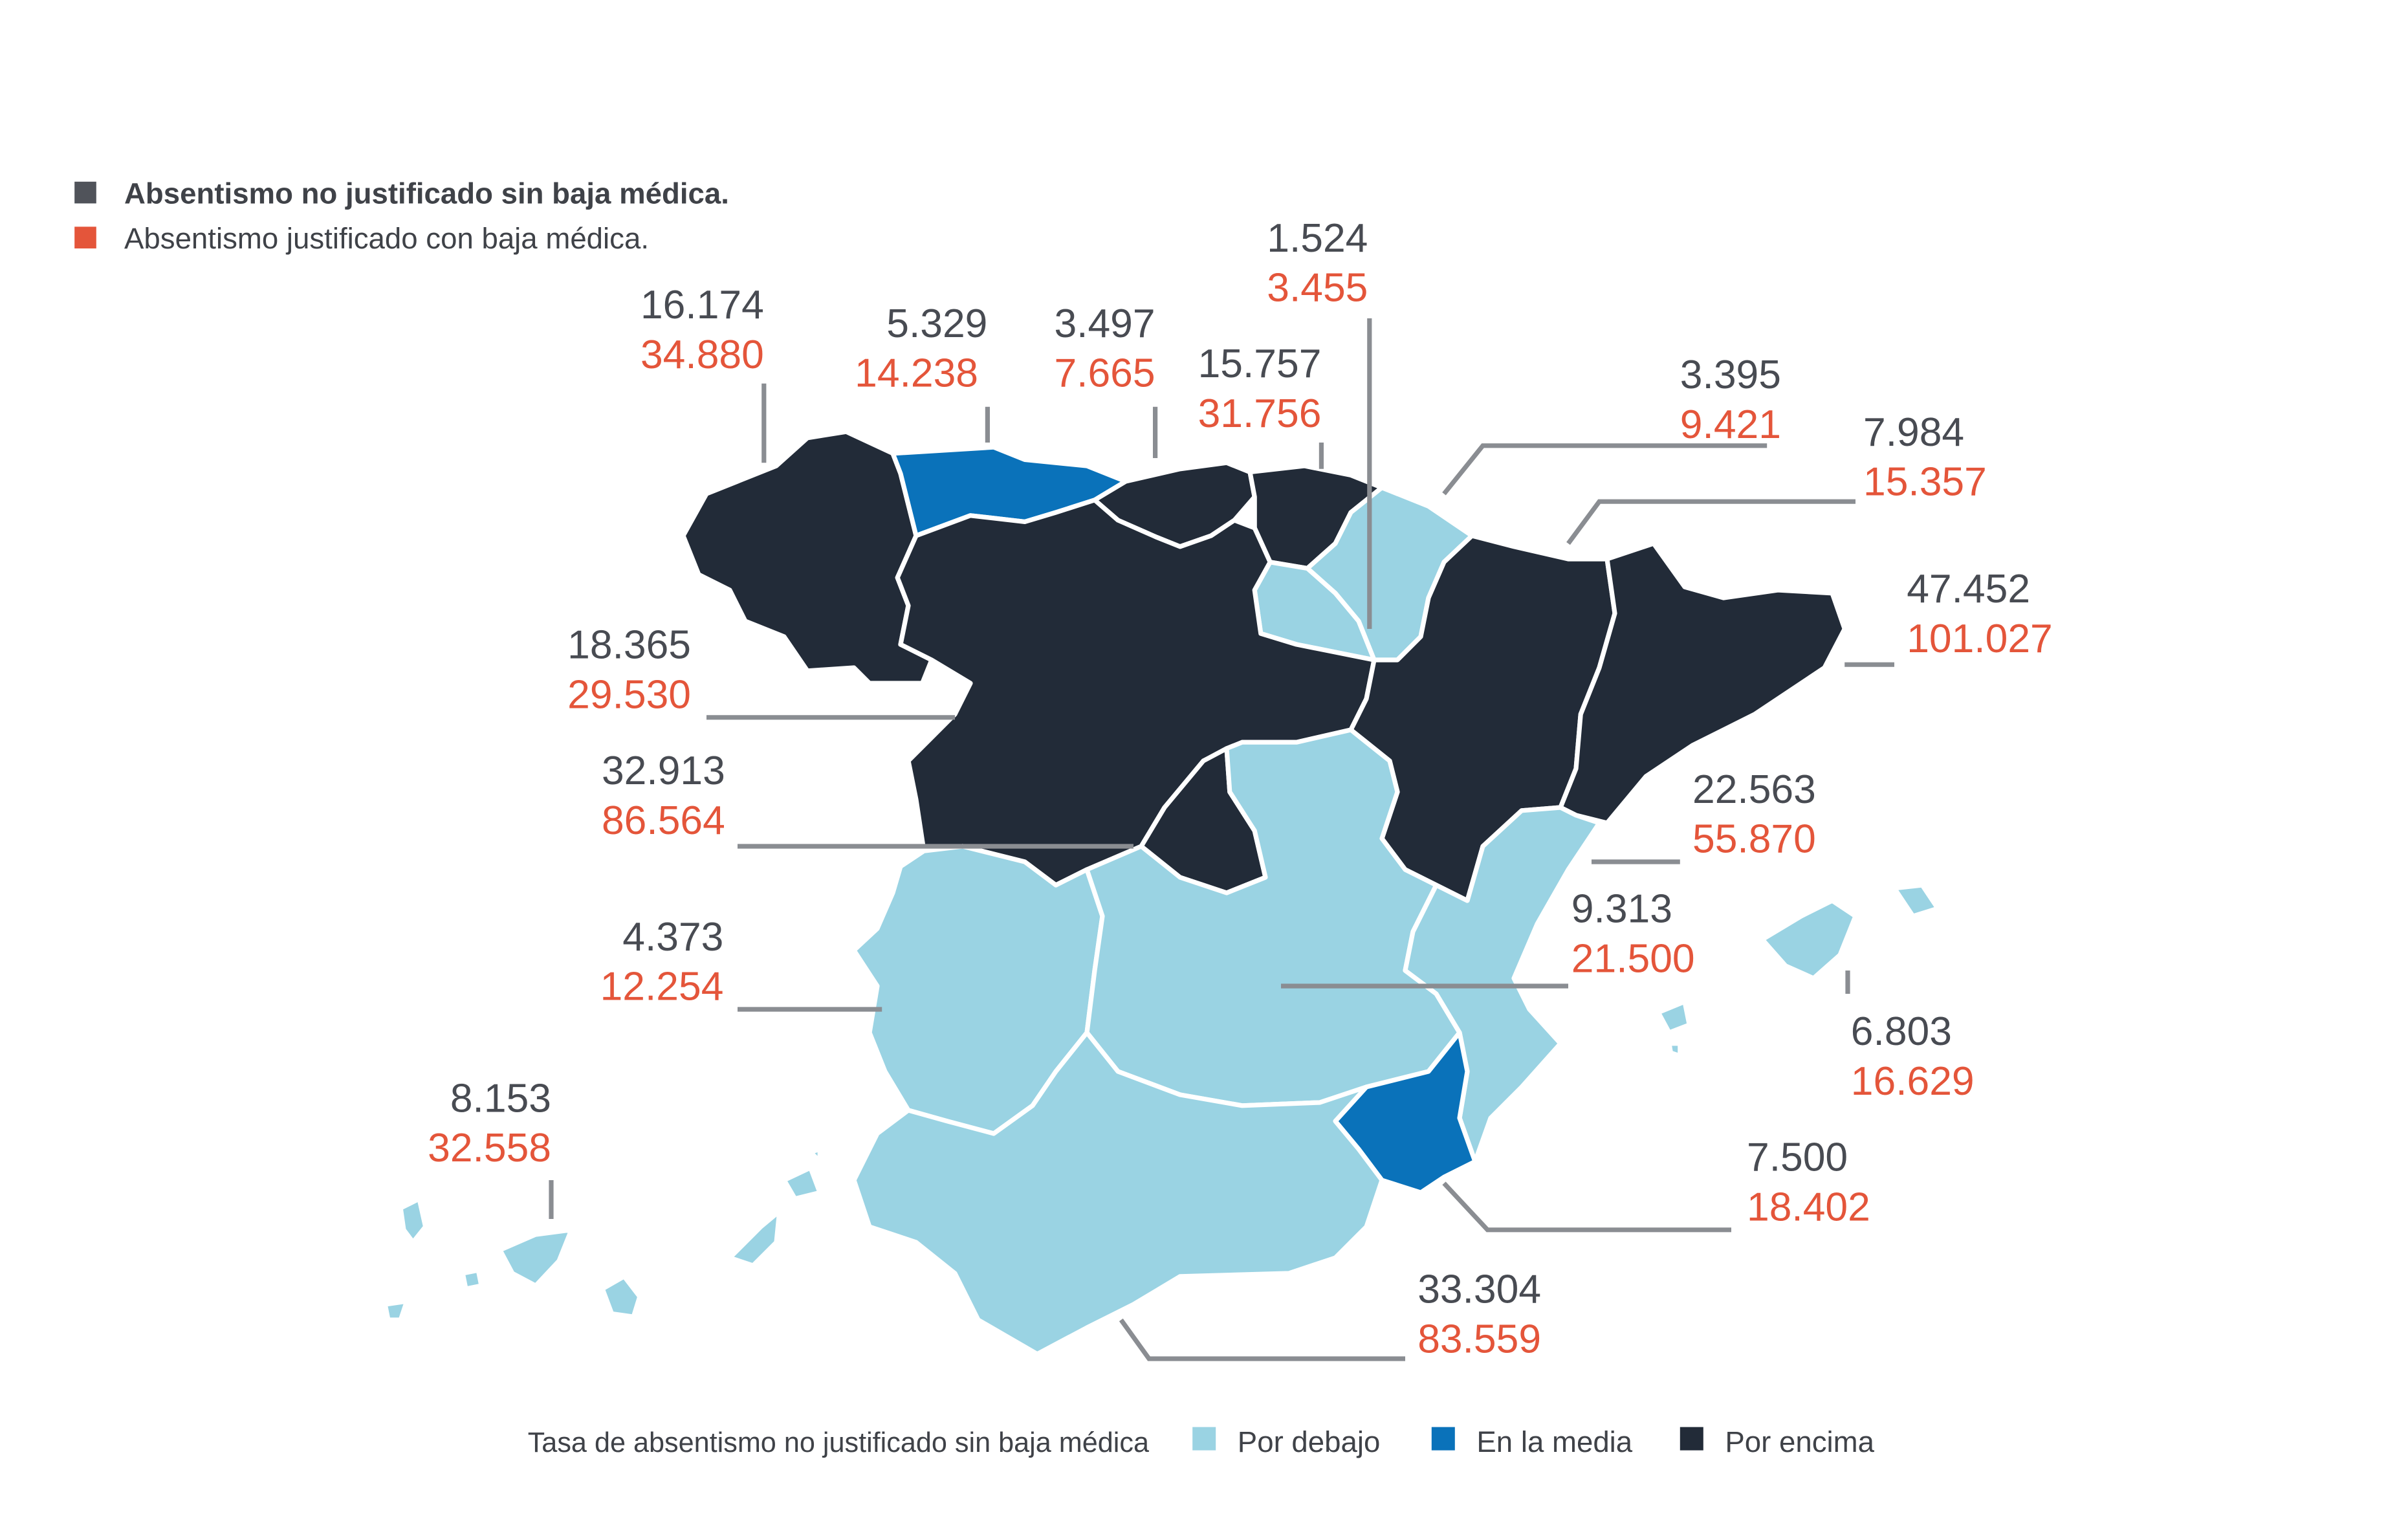 This screenshot has height=1525, width=2408. What do you see at coordinates (1317, 288) in the screenshot?
I see `la-rioja-justified: 3.455` at bounding box center [1317, 288].